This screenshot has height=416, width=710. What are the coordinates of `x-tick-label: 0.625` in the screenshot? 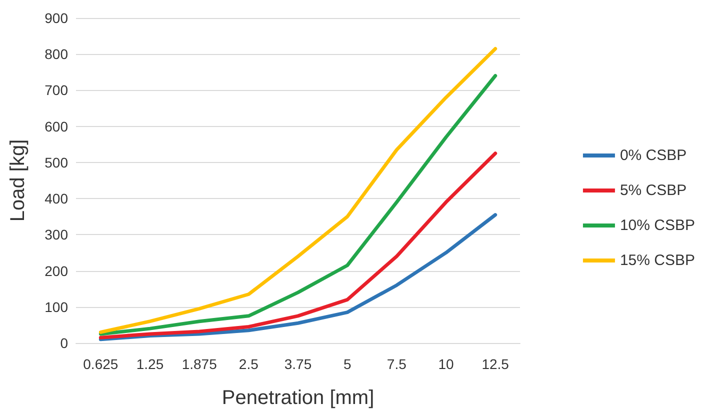 It's located at (100, 364).